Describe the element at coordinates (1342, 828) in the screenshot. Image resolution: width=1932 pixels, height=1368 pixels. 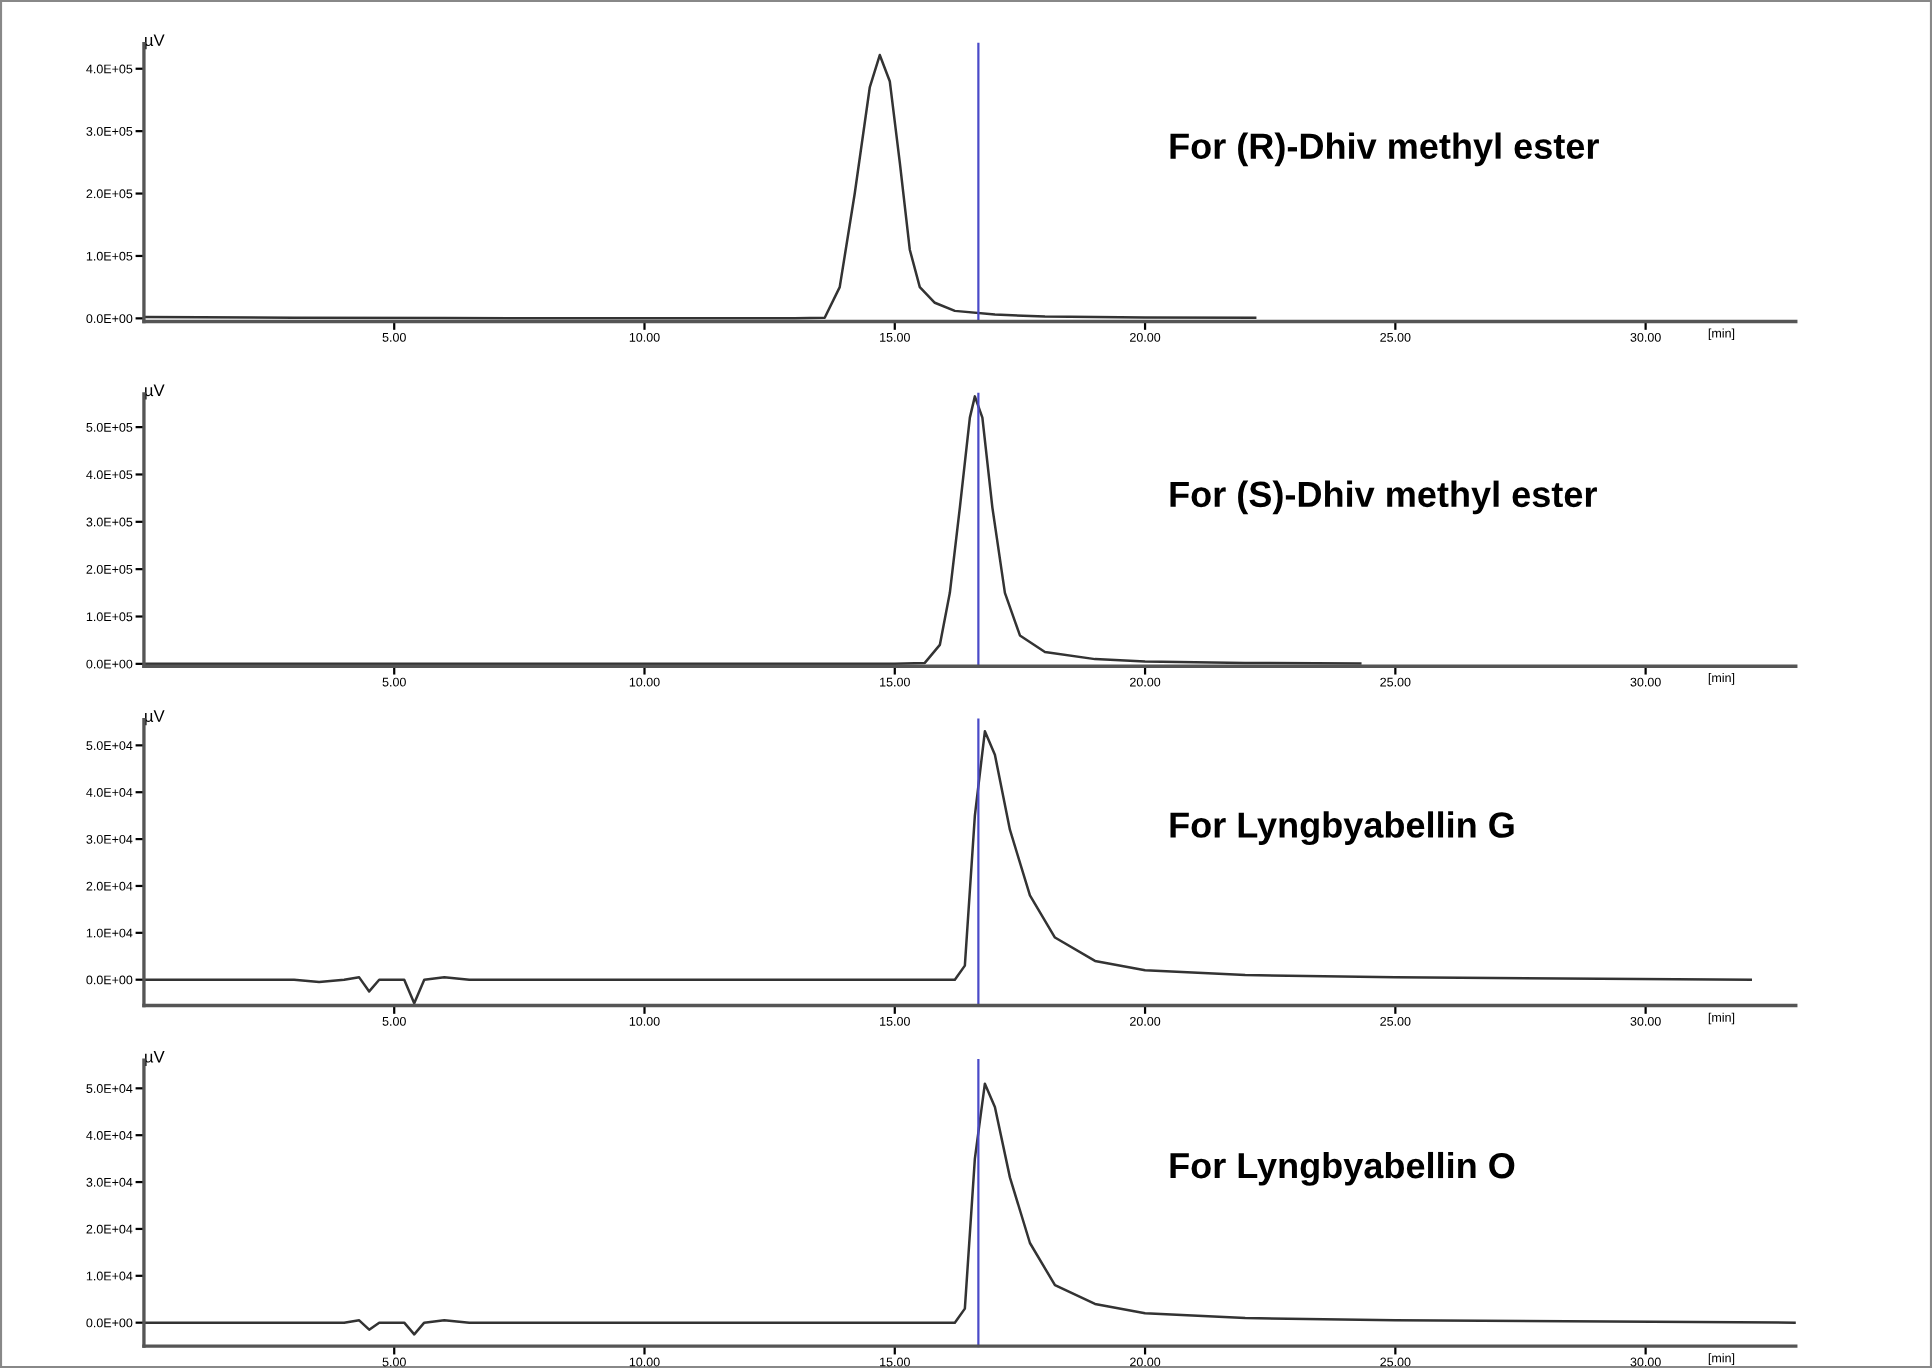
I see `annotation: For Lyngbyabellin G` at that location.